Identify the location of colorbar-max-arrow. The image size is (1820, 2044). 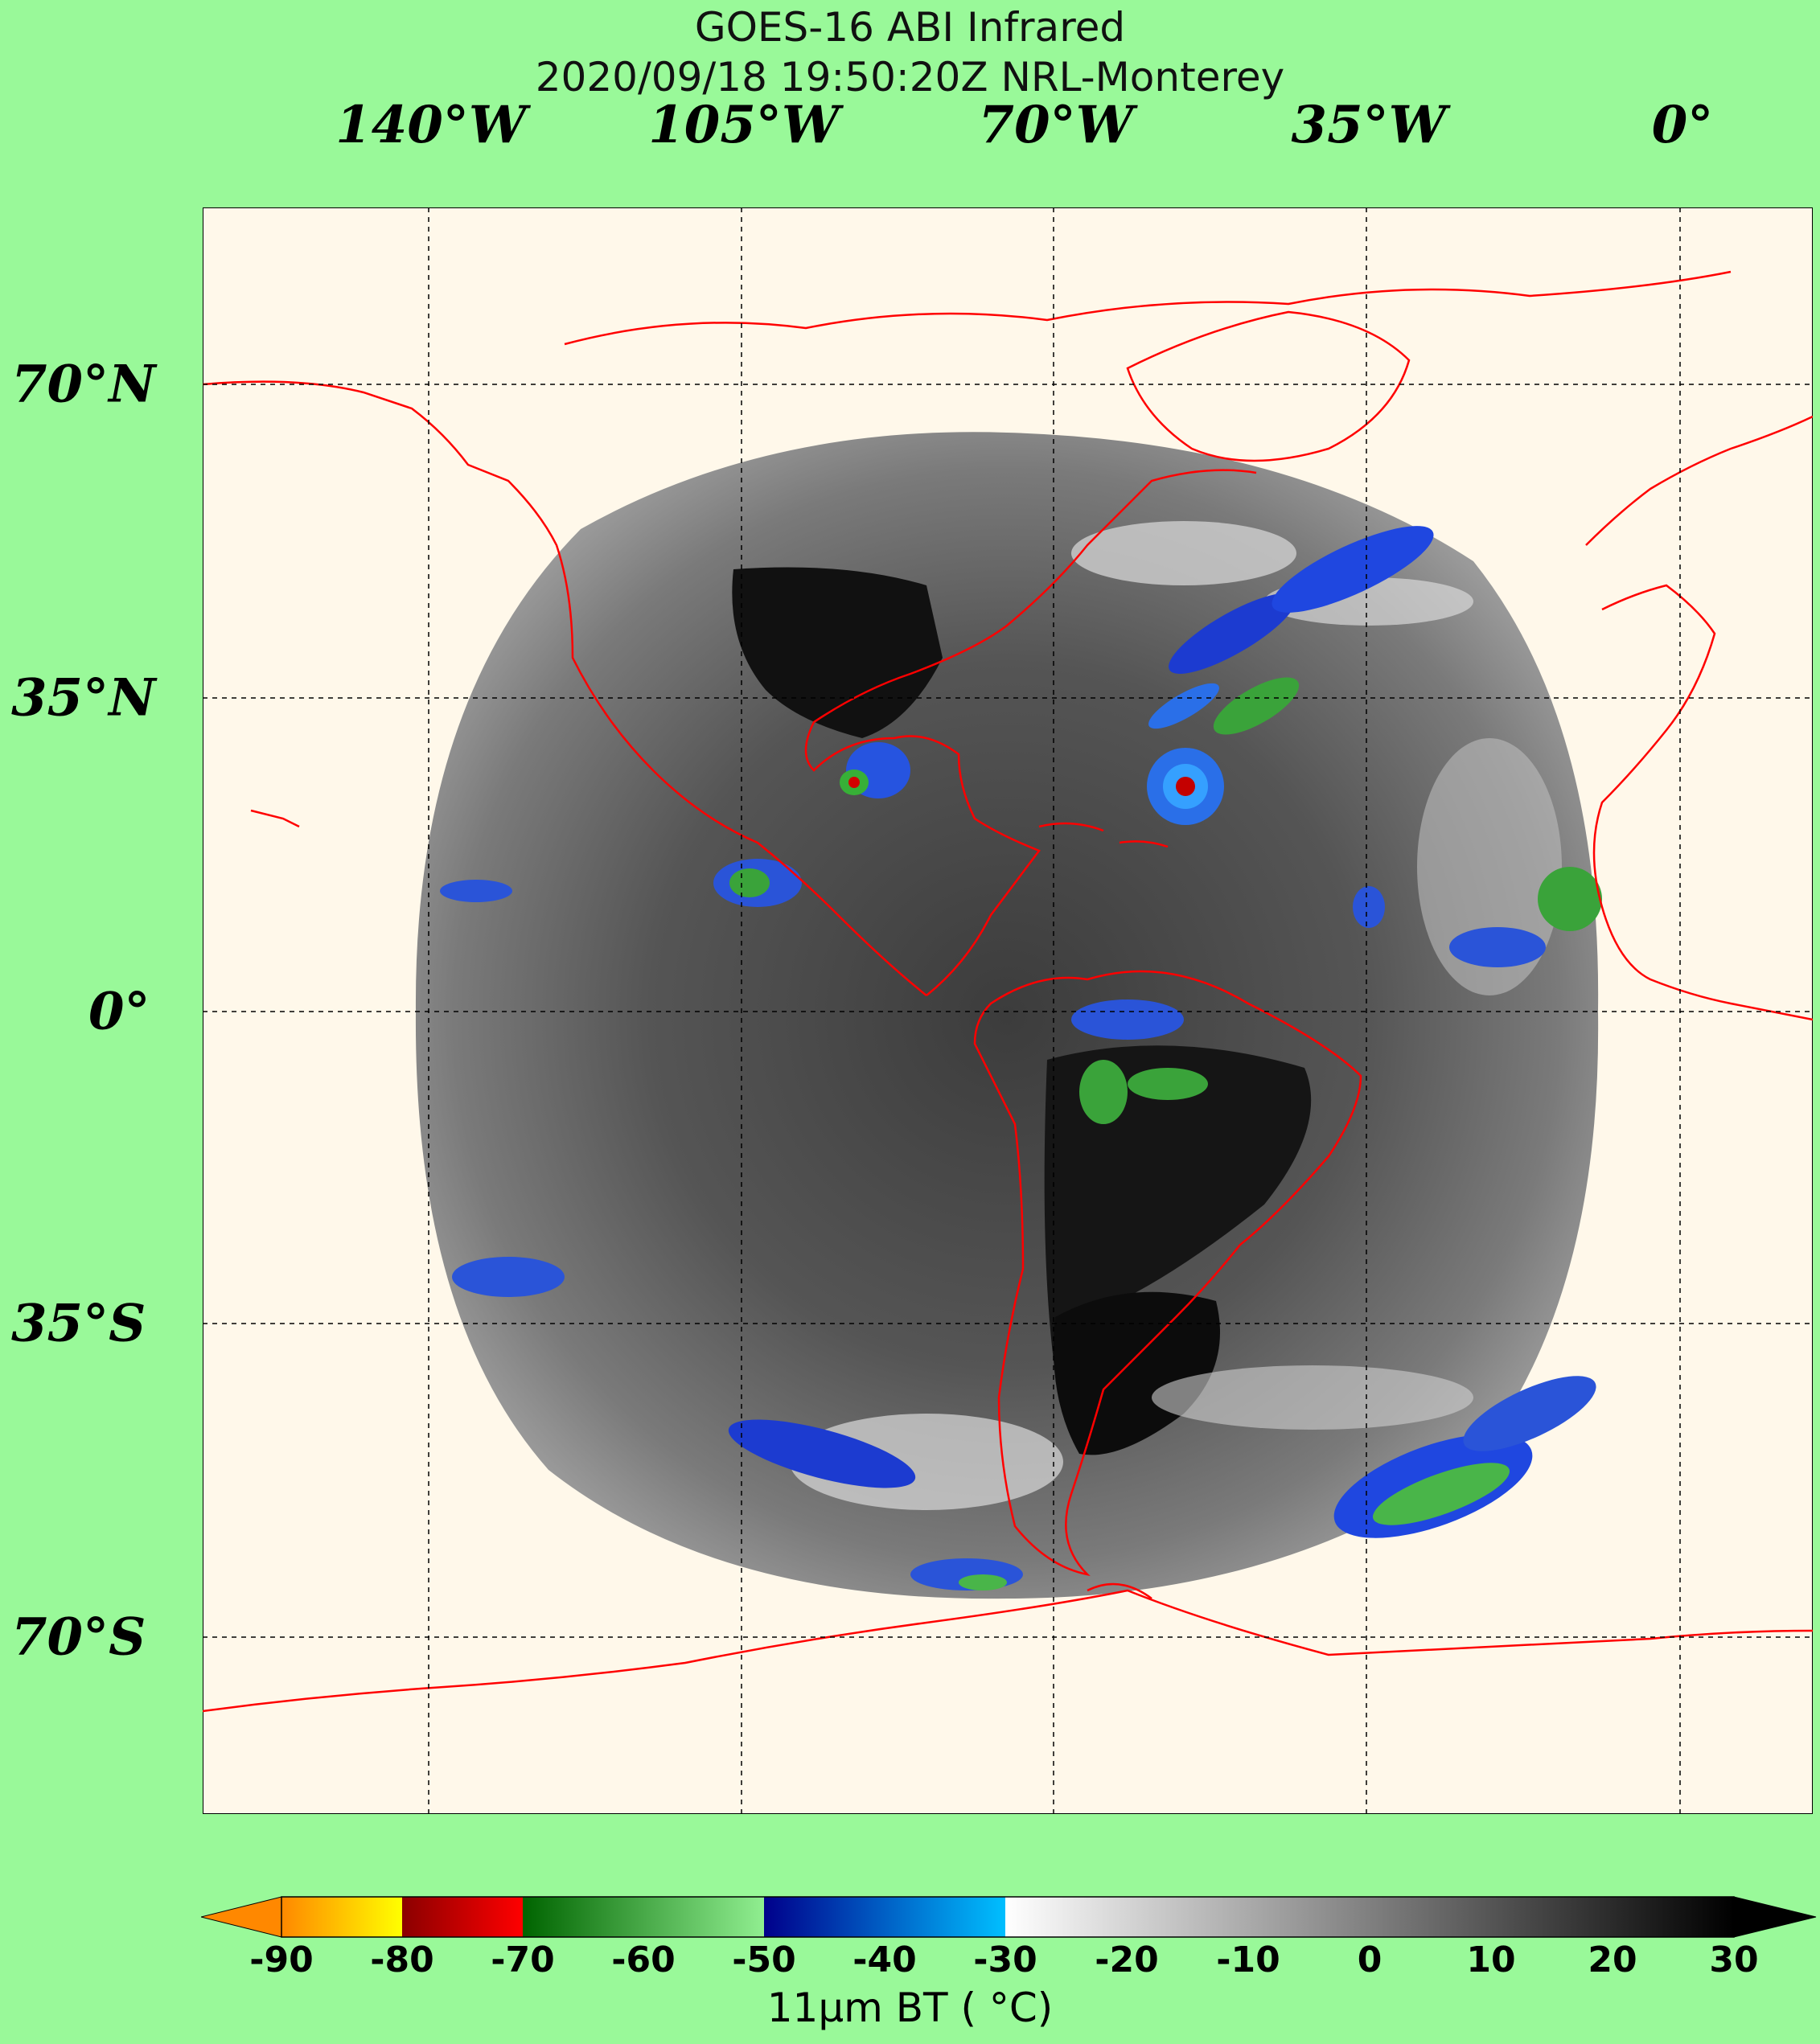
(1775, 1917).